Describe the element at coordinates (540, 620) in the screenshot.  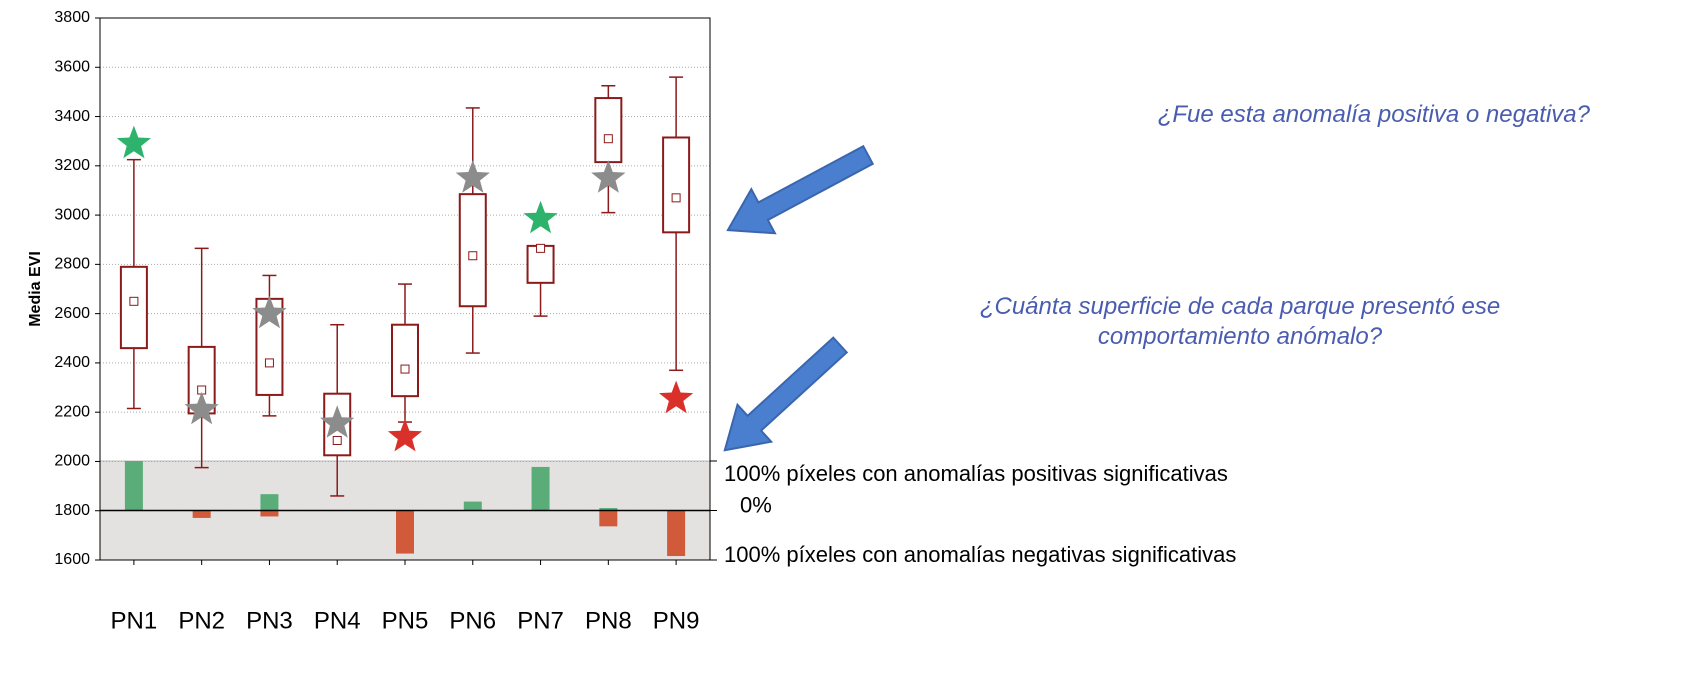
I see `x-tick-label: PN7` at that location.